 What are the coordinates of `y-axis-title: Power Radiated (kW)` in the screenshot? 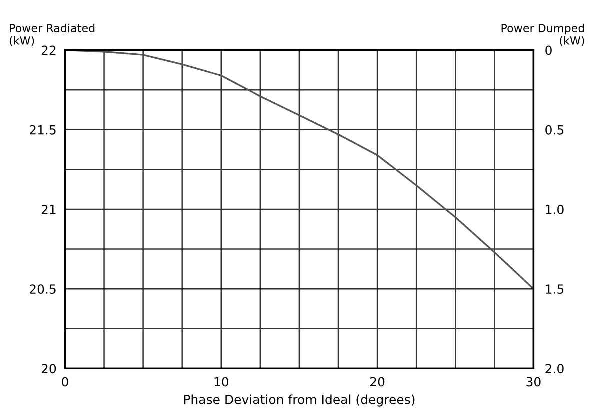 It's located at (52, 35).